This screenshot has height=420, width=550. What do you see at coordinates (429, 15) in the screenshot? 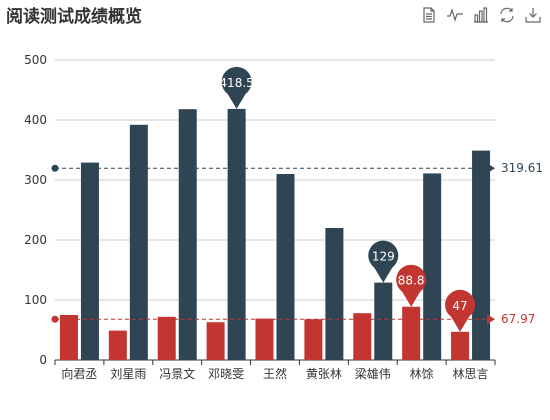
I see `data-view-icon` at bounding box center [429, 15].